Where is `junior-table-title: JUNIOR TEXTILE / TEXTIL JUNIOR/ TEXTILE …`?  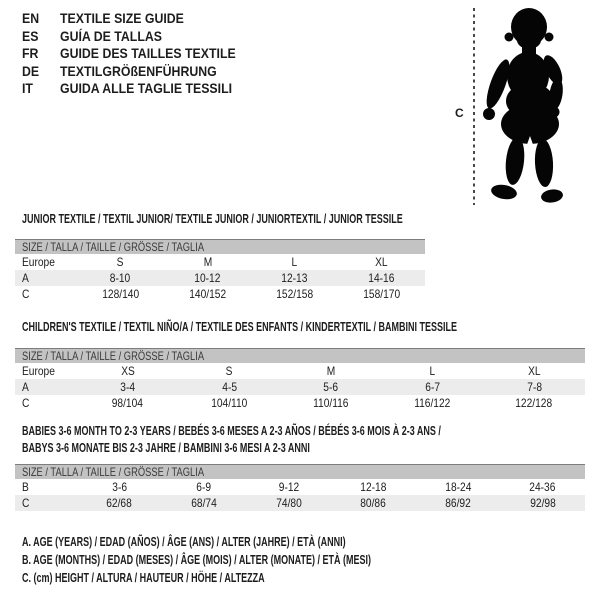
junior-table-title: JUNIOR TEXTILE / TEXTIL JUNIOR/ TEXTILE … is located at coordinates (212, 219).